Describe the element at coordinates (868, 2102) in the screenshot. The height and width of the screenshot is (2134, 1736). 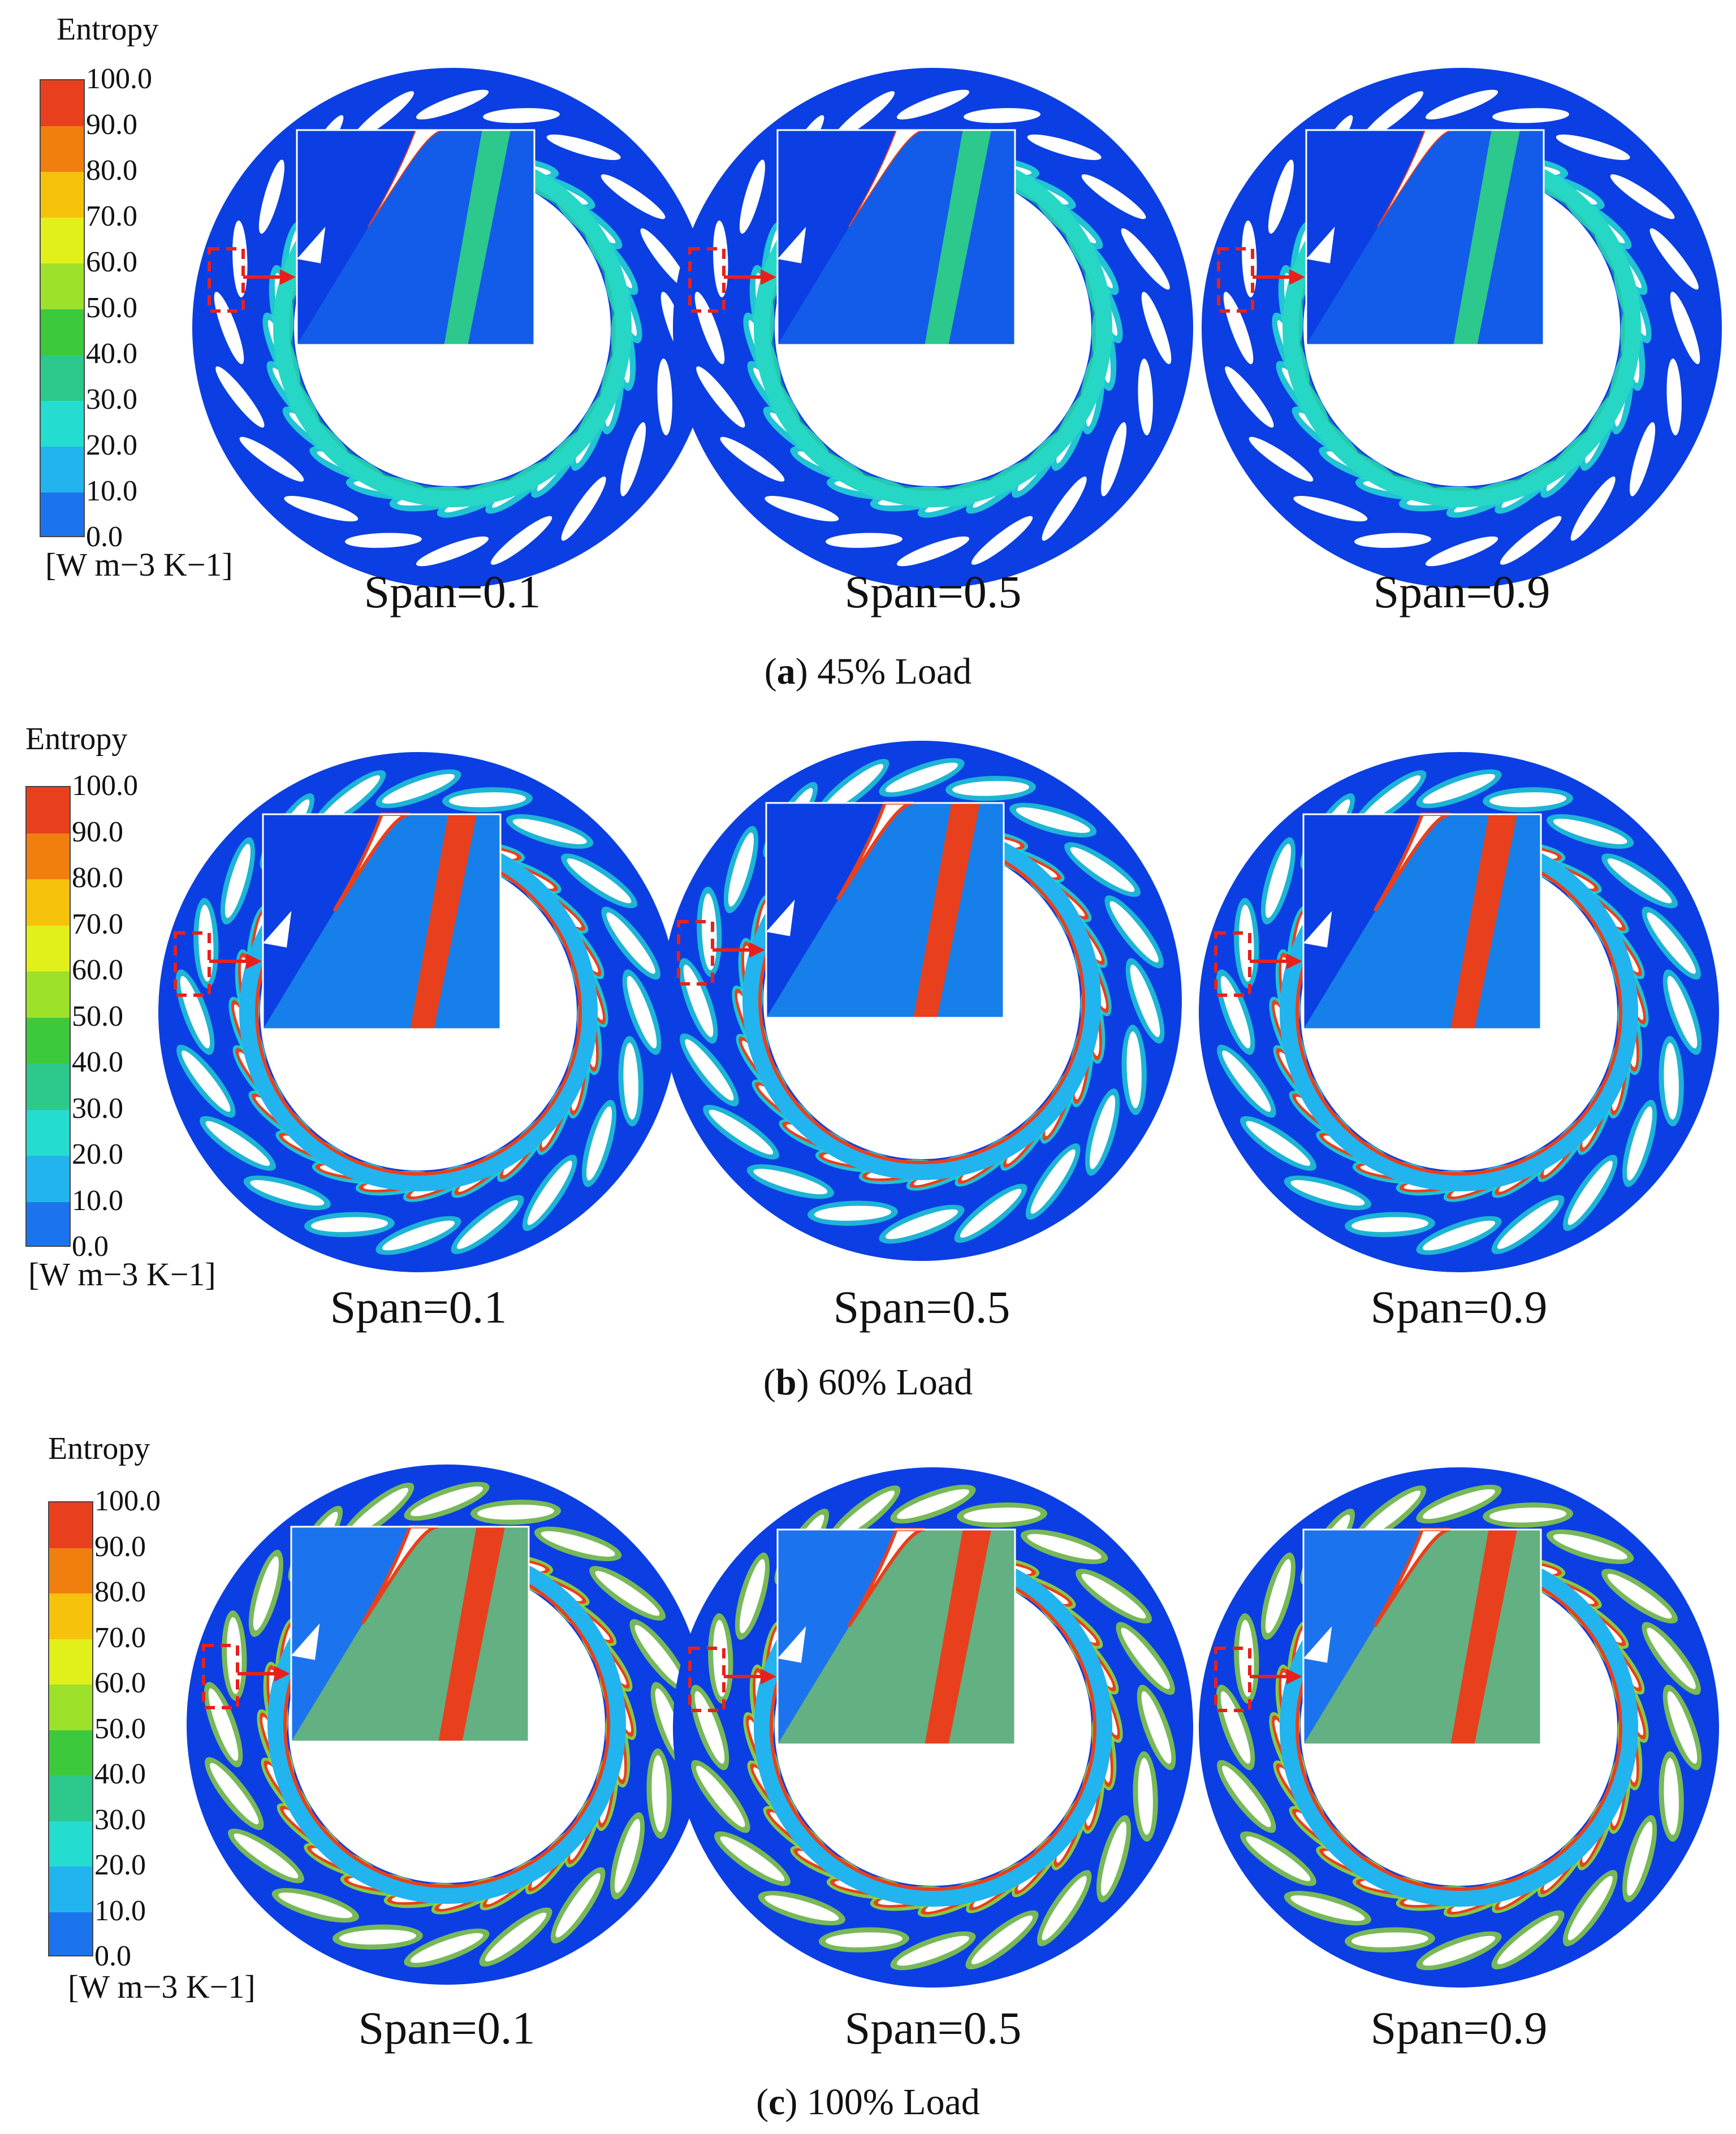
I see `row-caption: (c) 100% Load` at that location.